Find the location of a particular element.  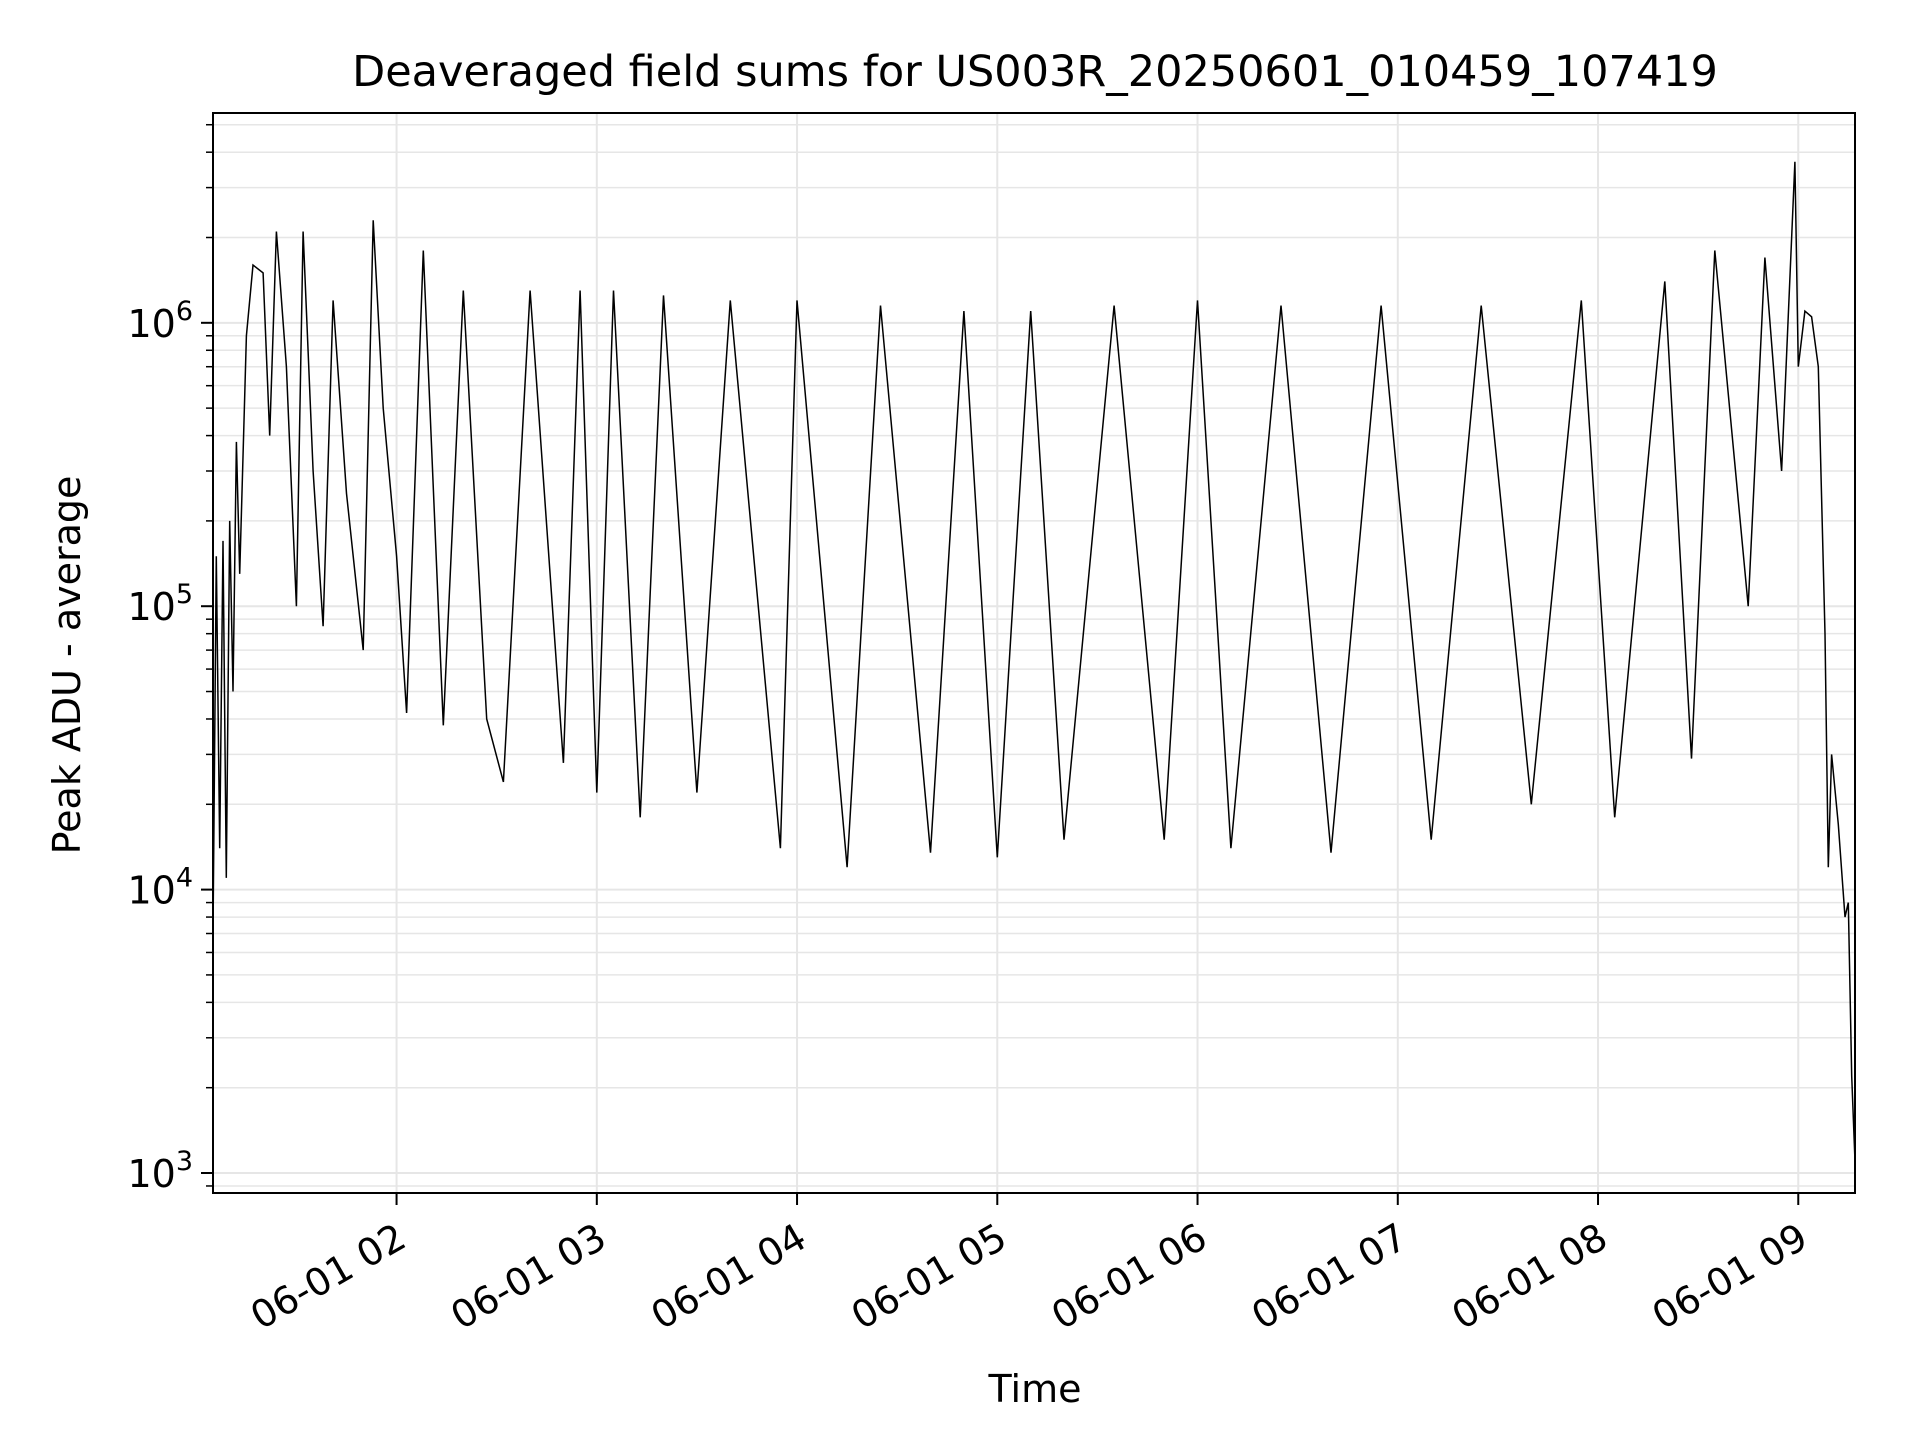

y-axis: 103 104 105 106 is located at coordinates (170, 659).